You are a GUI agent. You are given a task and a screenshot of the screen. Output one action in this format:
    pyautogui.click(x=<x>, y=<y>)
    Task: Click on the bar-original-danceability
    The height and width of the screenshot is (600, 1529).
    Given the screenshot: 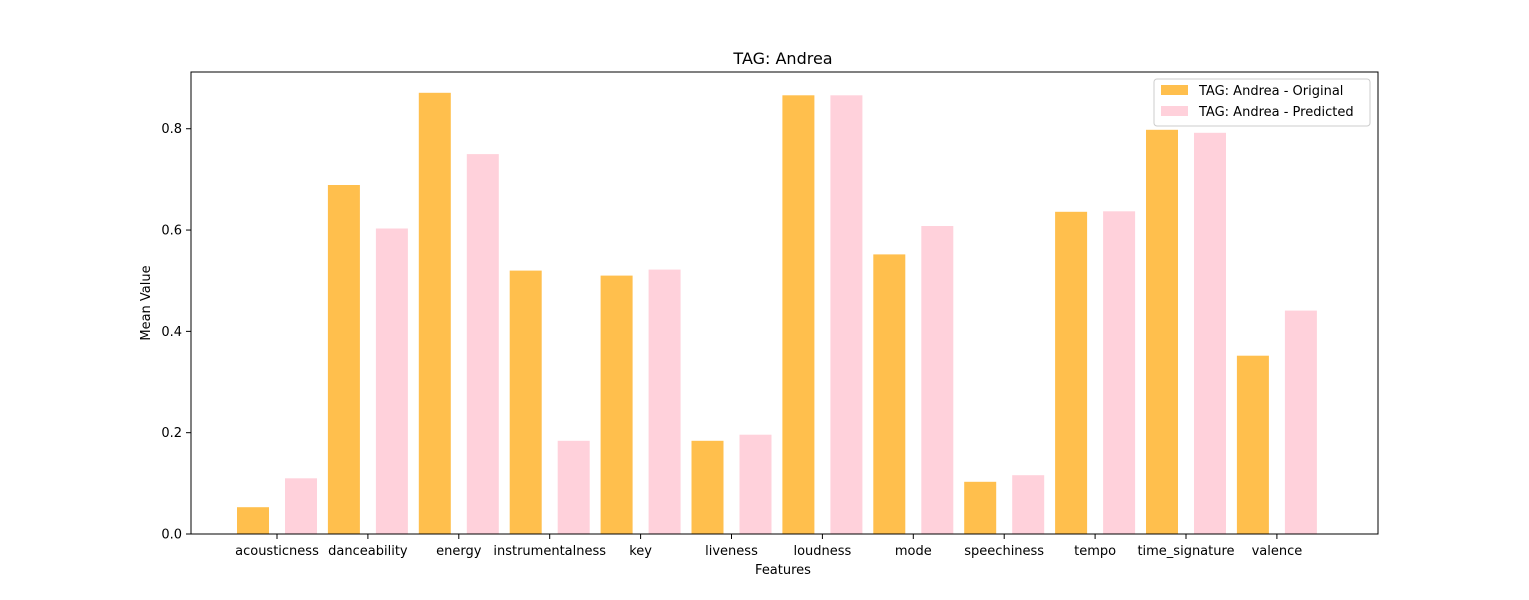 What is the action you would take?
    pyautogui.click(x=343, y=359)
    